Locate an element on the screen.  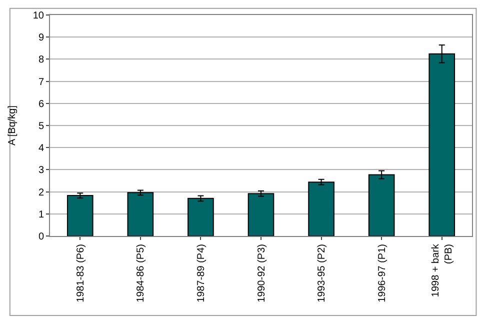
x-tick-label: 1987-89 (P4) is located at coordinates (201, 273).